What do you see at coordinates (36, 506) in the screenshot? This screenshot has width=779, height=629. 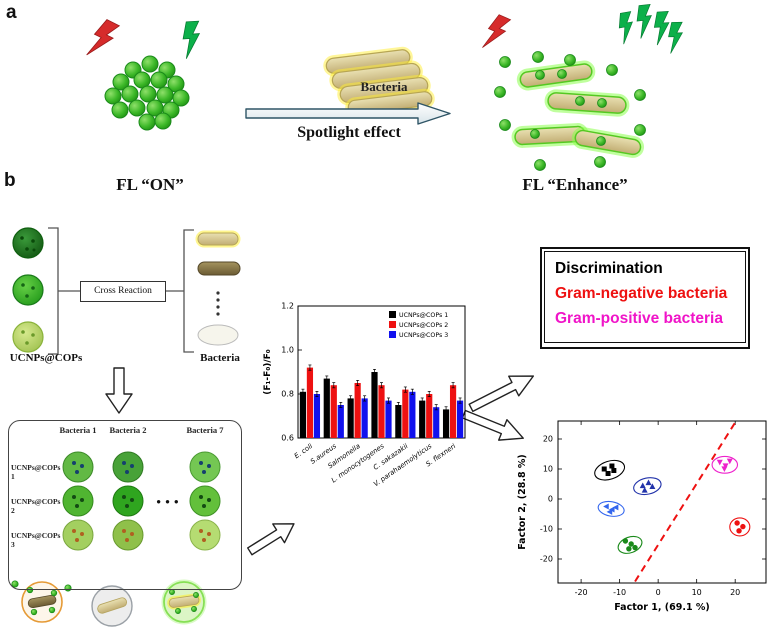 I see `matrix-row-label: UCNPs@COPs 2` at bounding box center [36, 506].